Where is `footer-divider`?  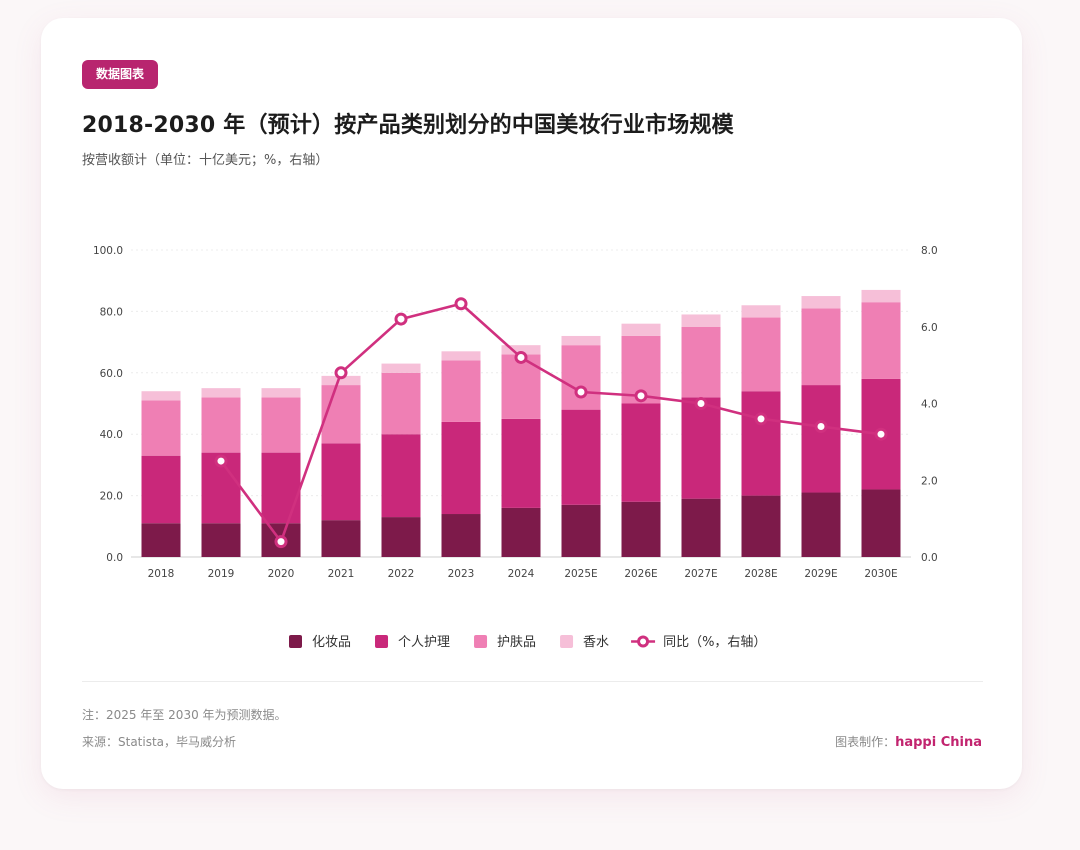 footer-divider is located at coordinates (532, 681).